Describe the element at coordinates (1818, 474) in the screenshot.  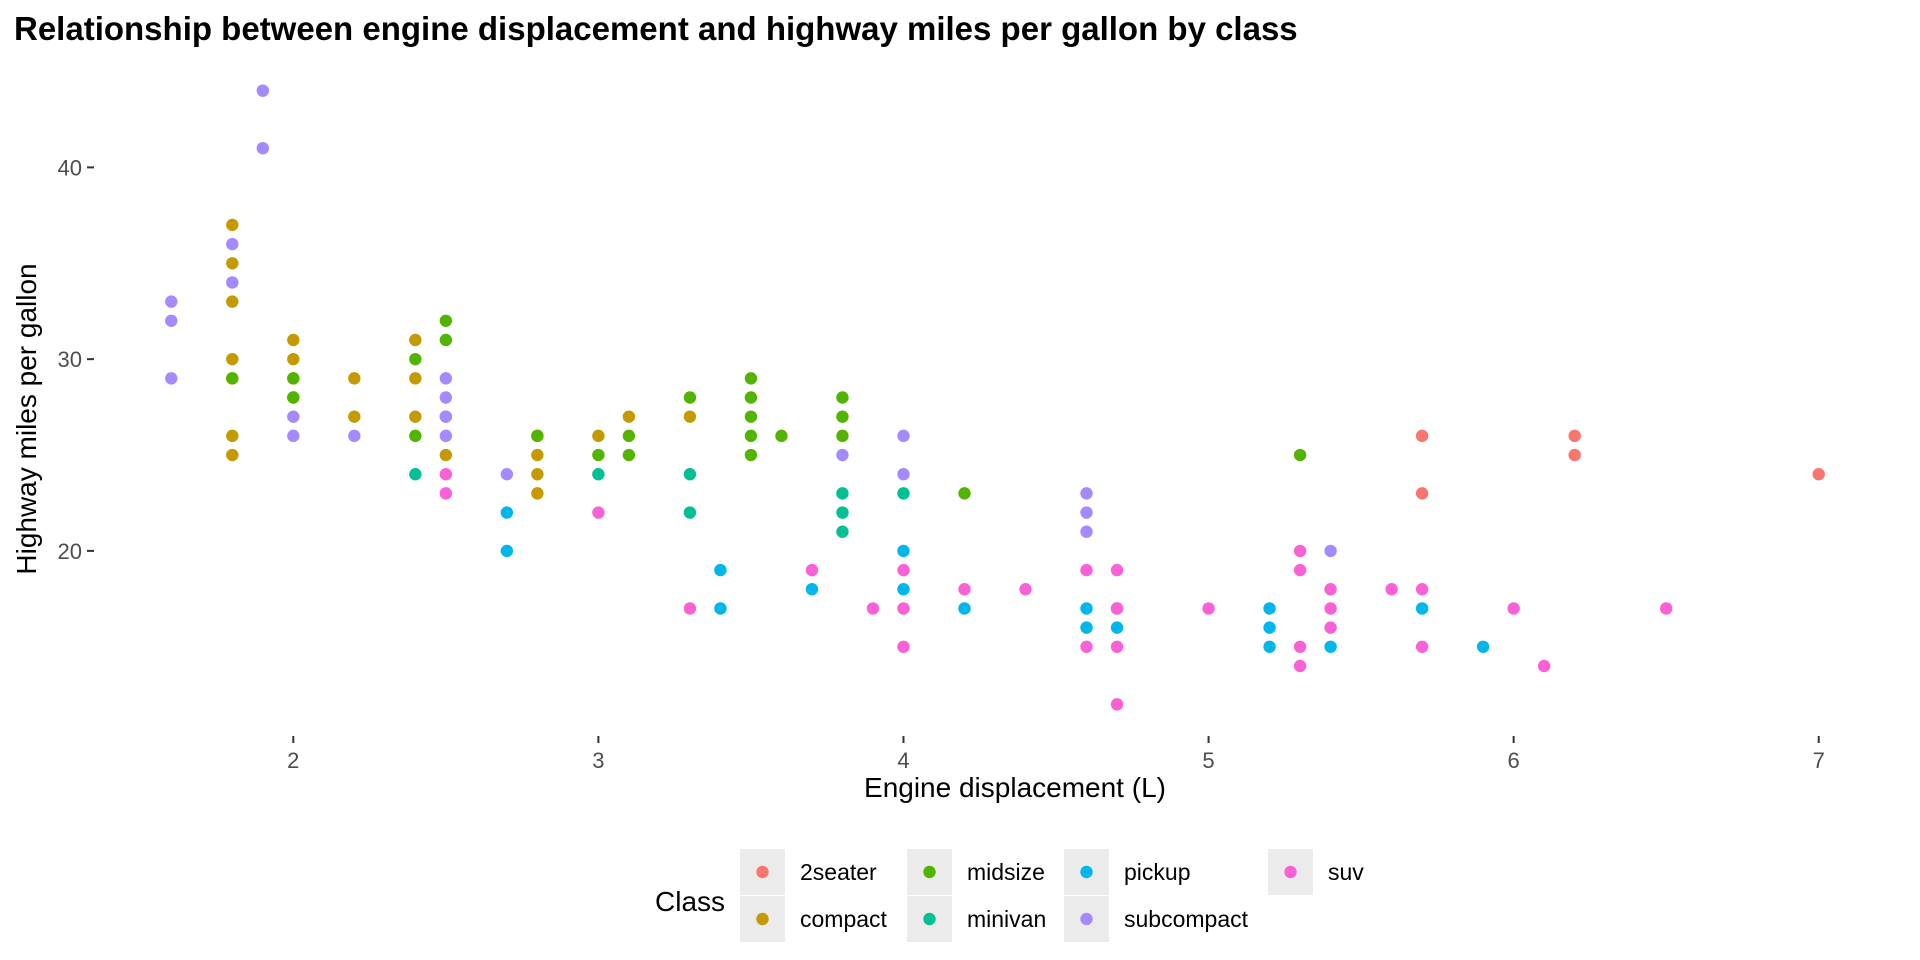
I see `data-point-2seater` at that location.